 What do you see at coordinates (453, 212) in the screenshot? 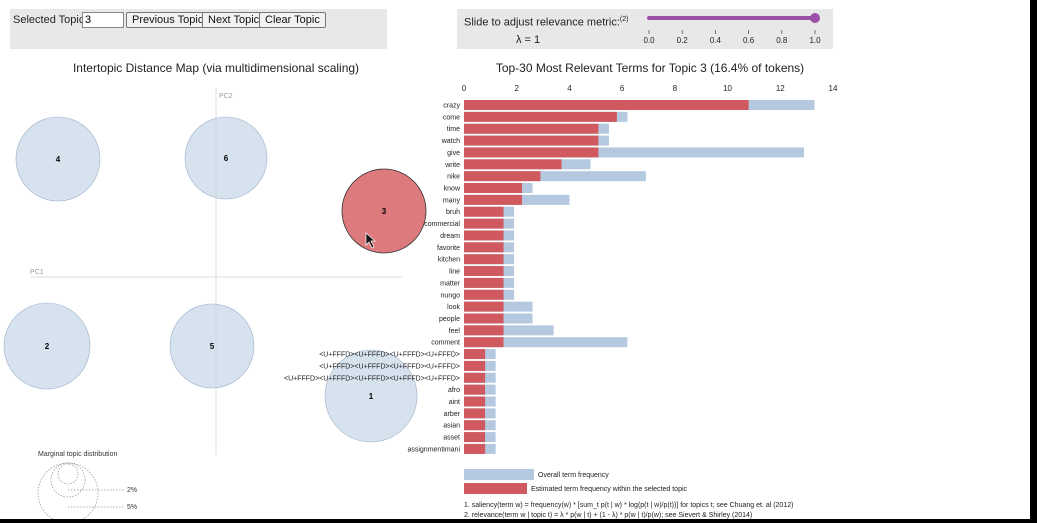
I see `term-label: bruh` at bounding box center [453, 212].